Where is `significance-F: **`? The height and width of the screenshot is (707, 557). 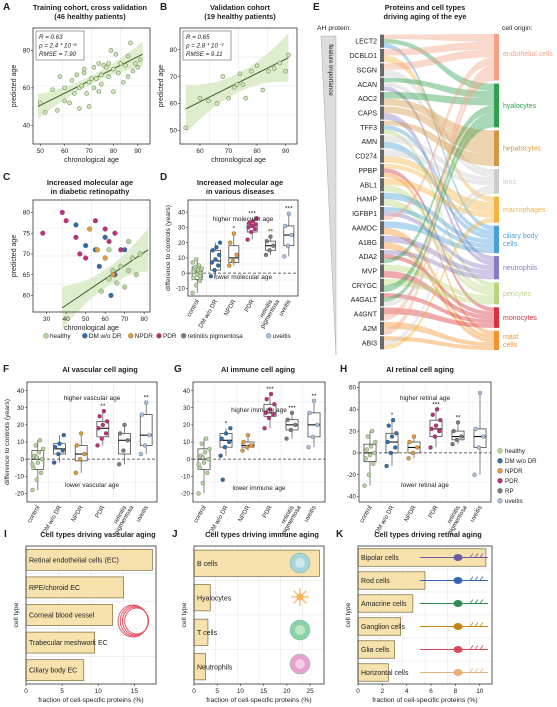
significance-F: ** is located at coordinates (103, 406).